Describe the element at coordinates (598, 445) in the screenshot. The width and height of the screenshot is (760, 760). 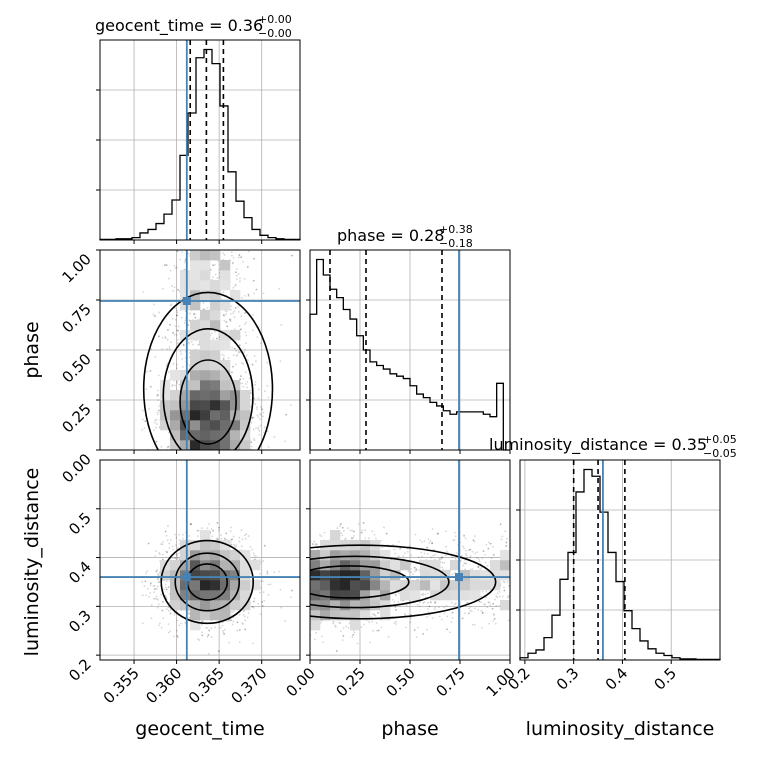
I see `title-main: luminosity_distance = 0.35` at that location.